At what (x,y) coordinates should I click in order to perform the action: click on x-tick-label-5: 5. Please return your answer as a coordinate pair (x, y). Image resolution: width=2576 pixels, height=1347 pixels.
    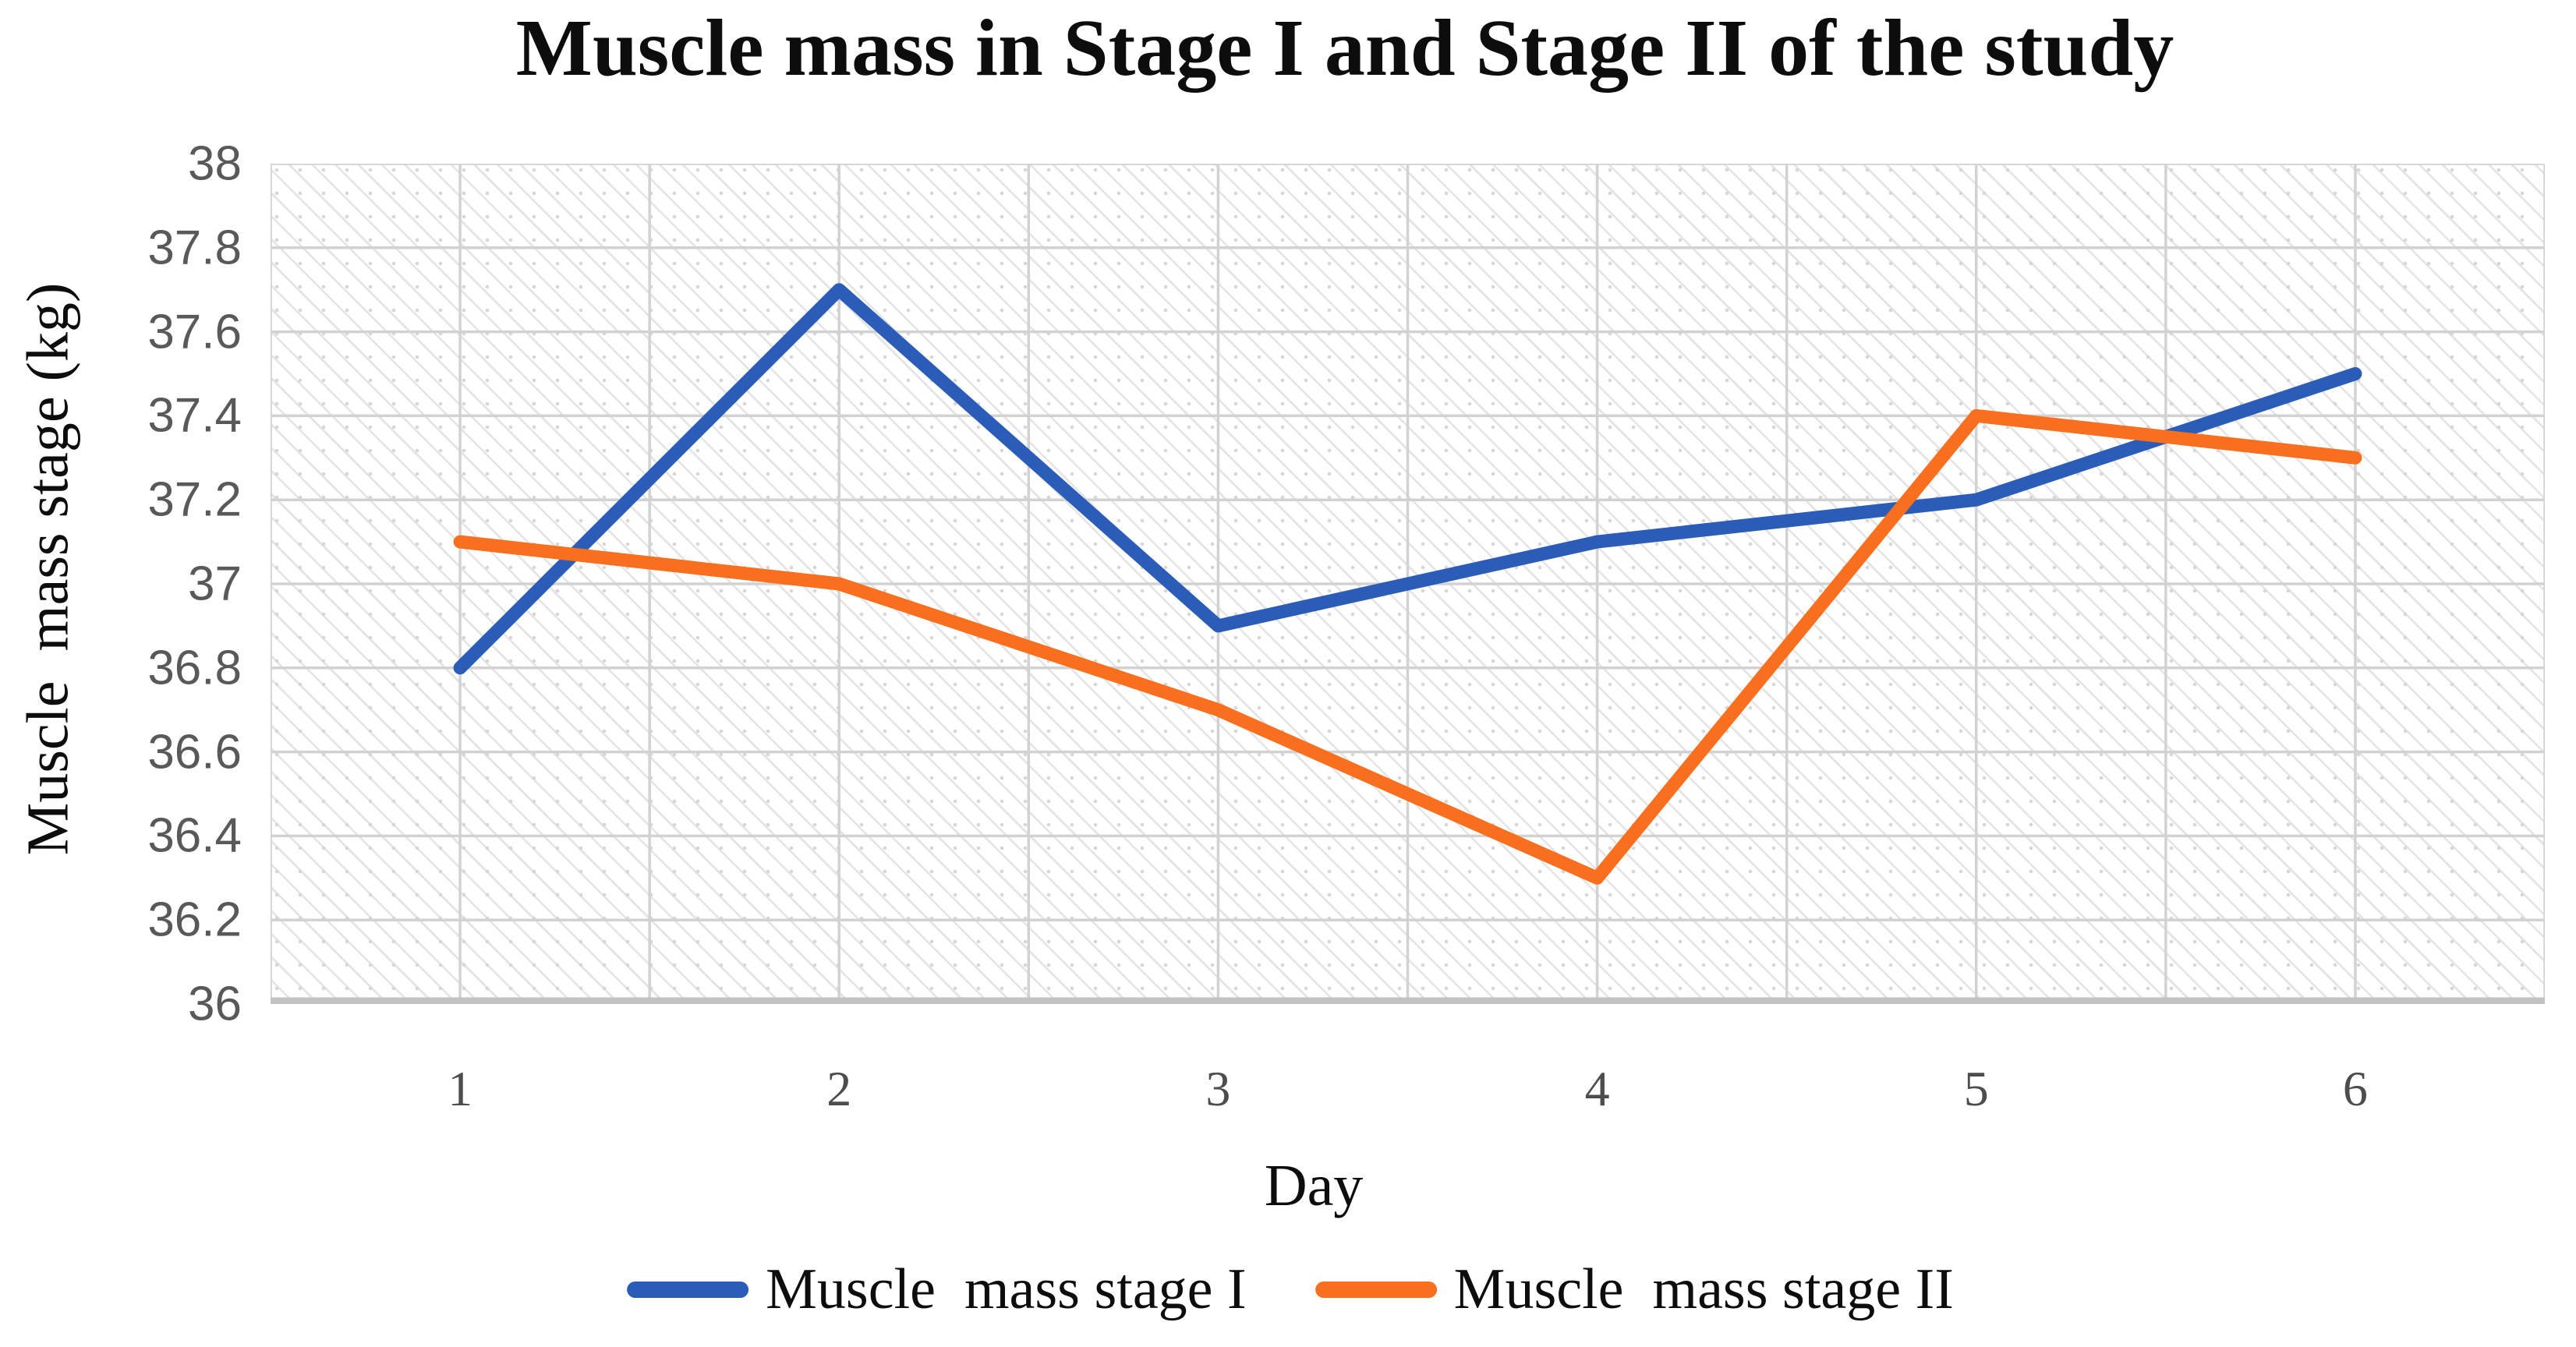
    Looking at the image, I should click on (1976, 1088).